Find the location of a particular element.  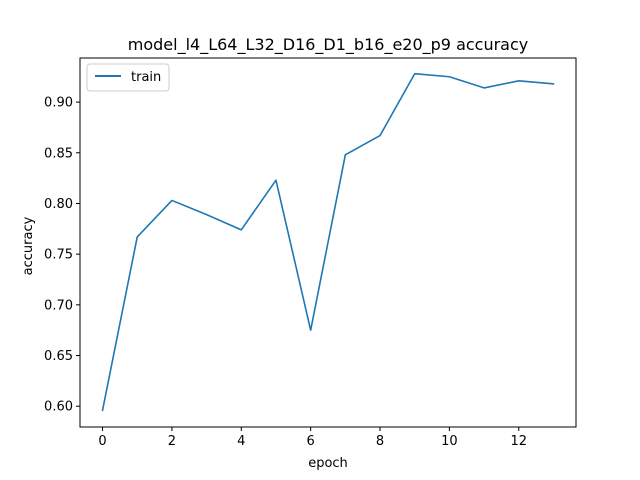

x-tick-label: 0 is located at coordinates (102, 441).